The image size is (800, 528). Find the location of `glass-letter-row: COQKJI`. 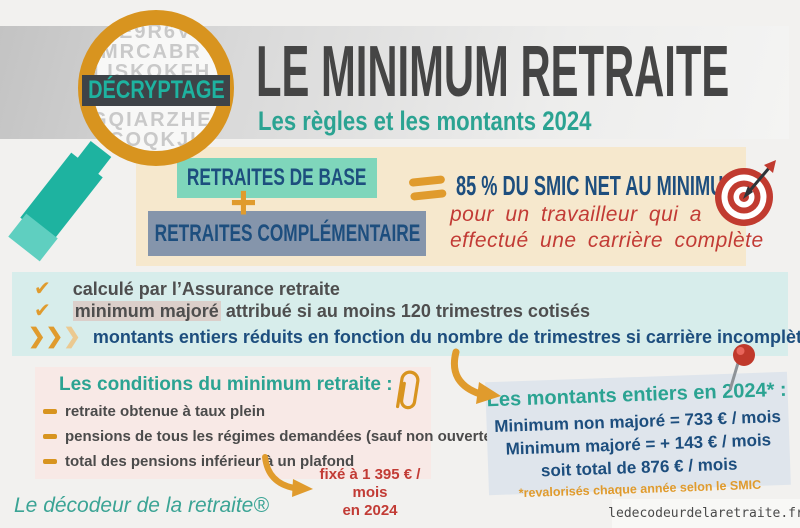

glass-letter-row: COQKJI is located at coordinates (153, 140).